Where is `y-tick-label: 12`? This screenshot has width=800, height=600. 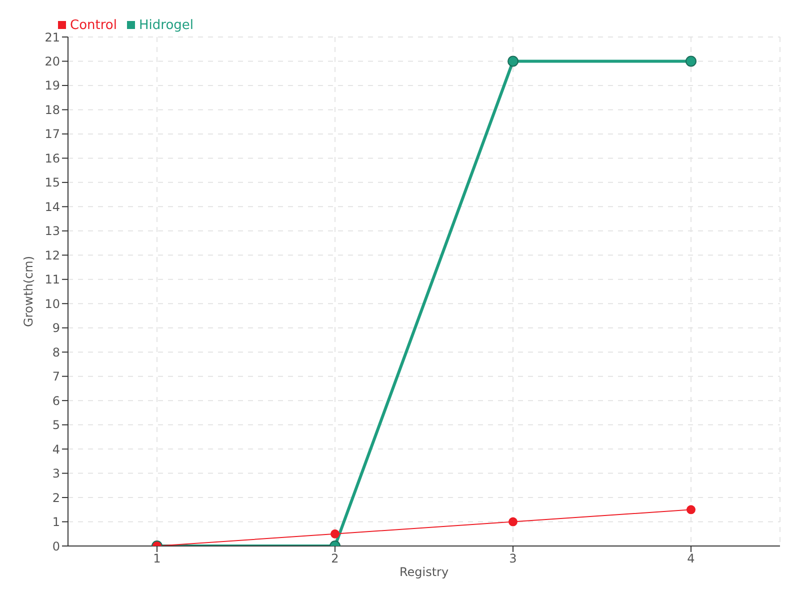 y-tick-label: 12 is located at coordinates (52, 255).